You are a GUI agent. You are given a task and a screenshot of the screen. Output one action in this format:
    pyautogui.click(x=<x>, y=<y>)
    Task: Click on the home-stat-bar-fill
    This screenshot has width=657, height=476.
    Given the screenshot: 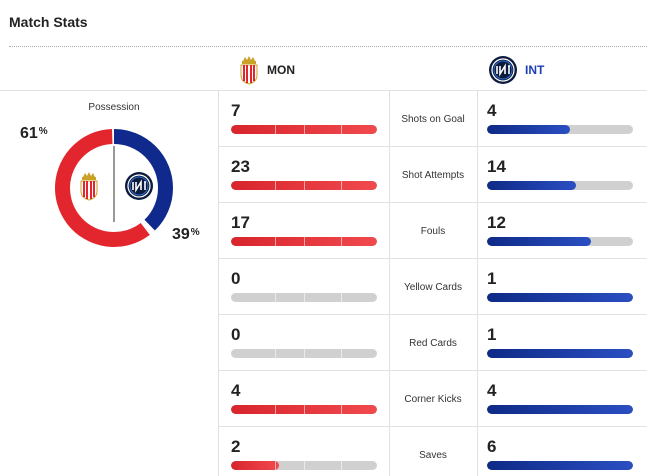 What is the action you would take?
    pyautogui.click(x=255, y=465)
    